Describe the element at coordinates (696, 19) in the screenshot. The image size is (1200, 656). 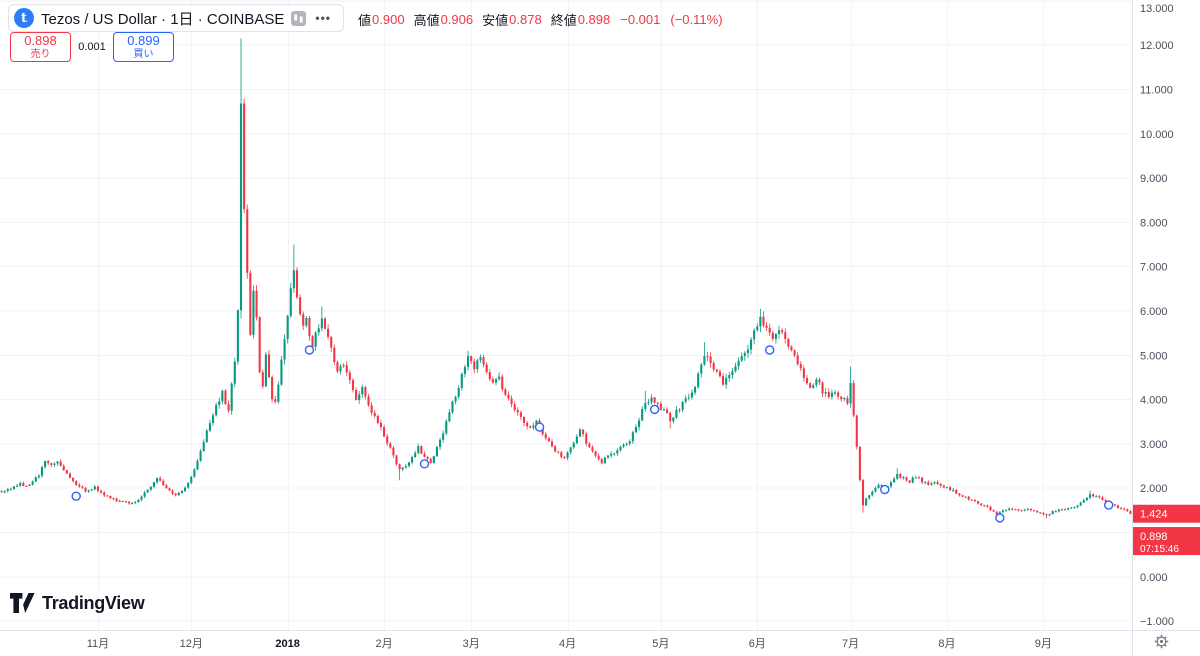
I see `change-percent: (−0.11%)` at that location.